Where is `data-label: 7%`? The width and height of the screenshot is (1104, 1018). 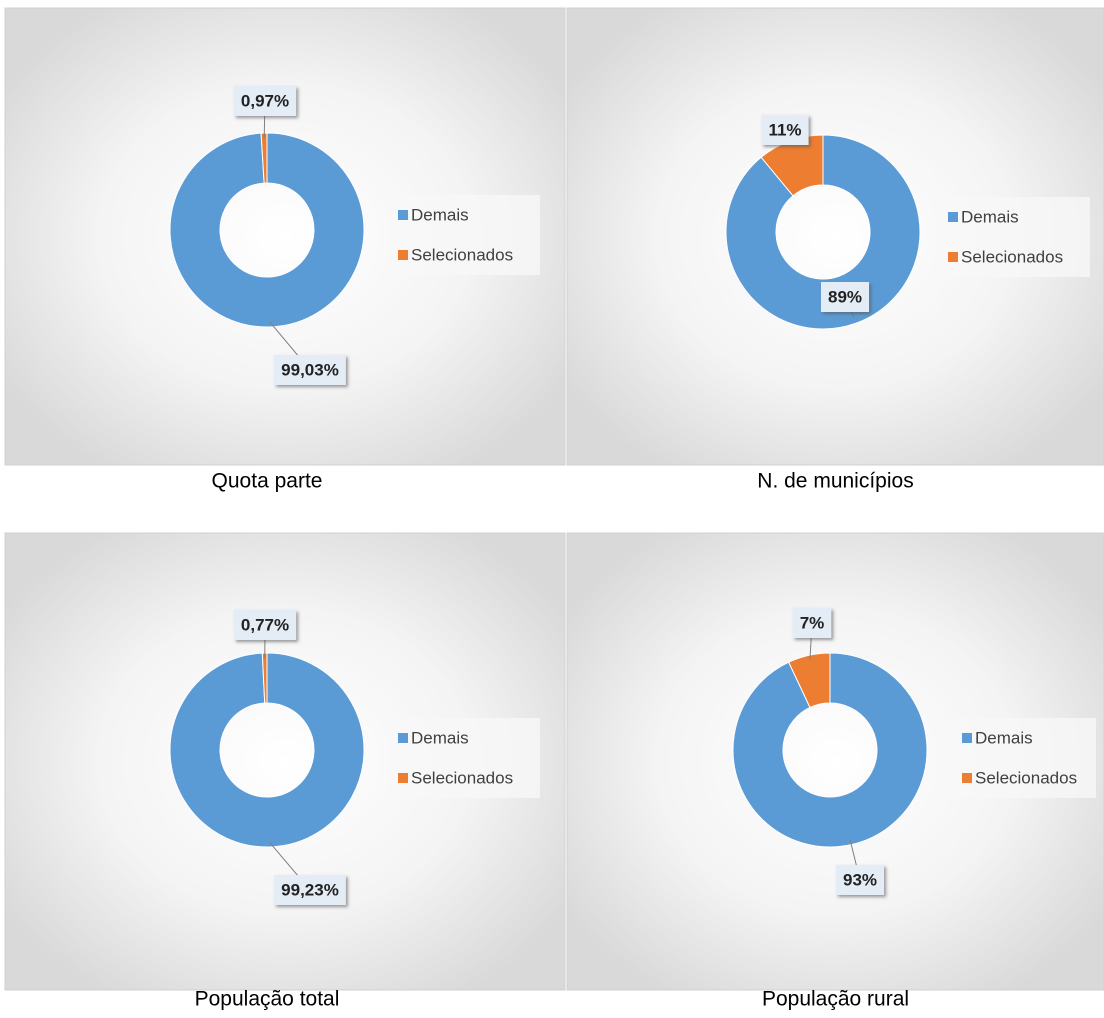
data-label: 7% is located at coordinates (812, 622).